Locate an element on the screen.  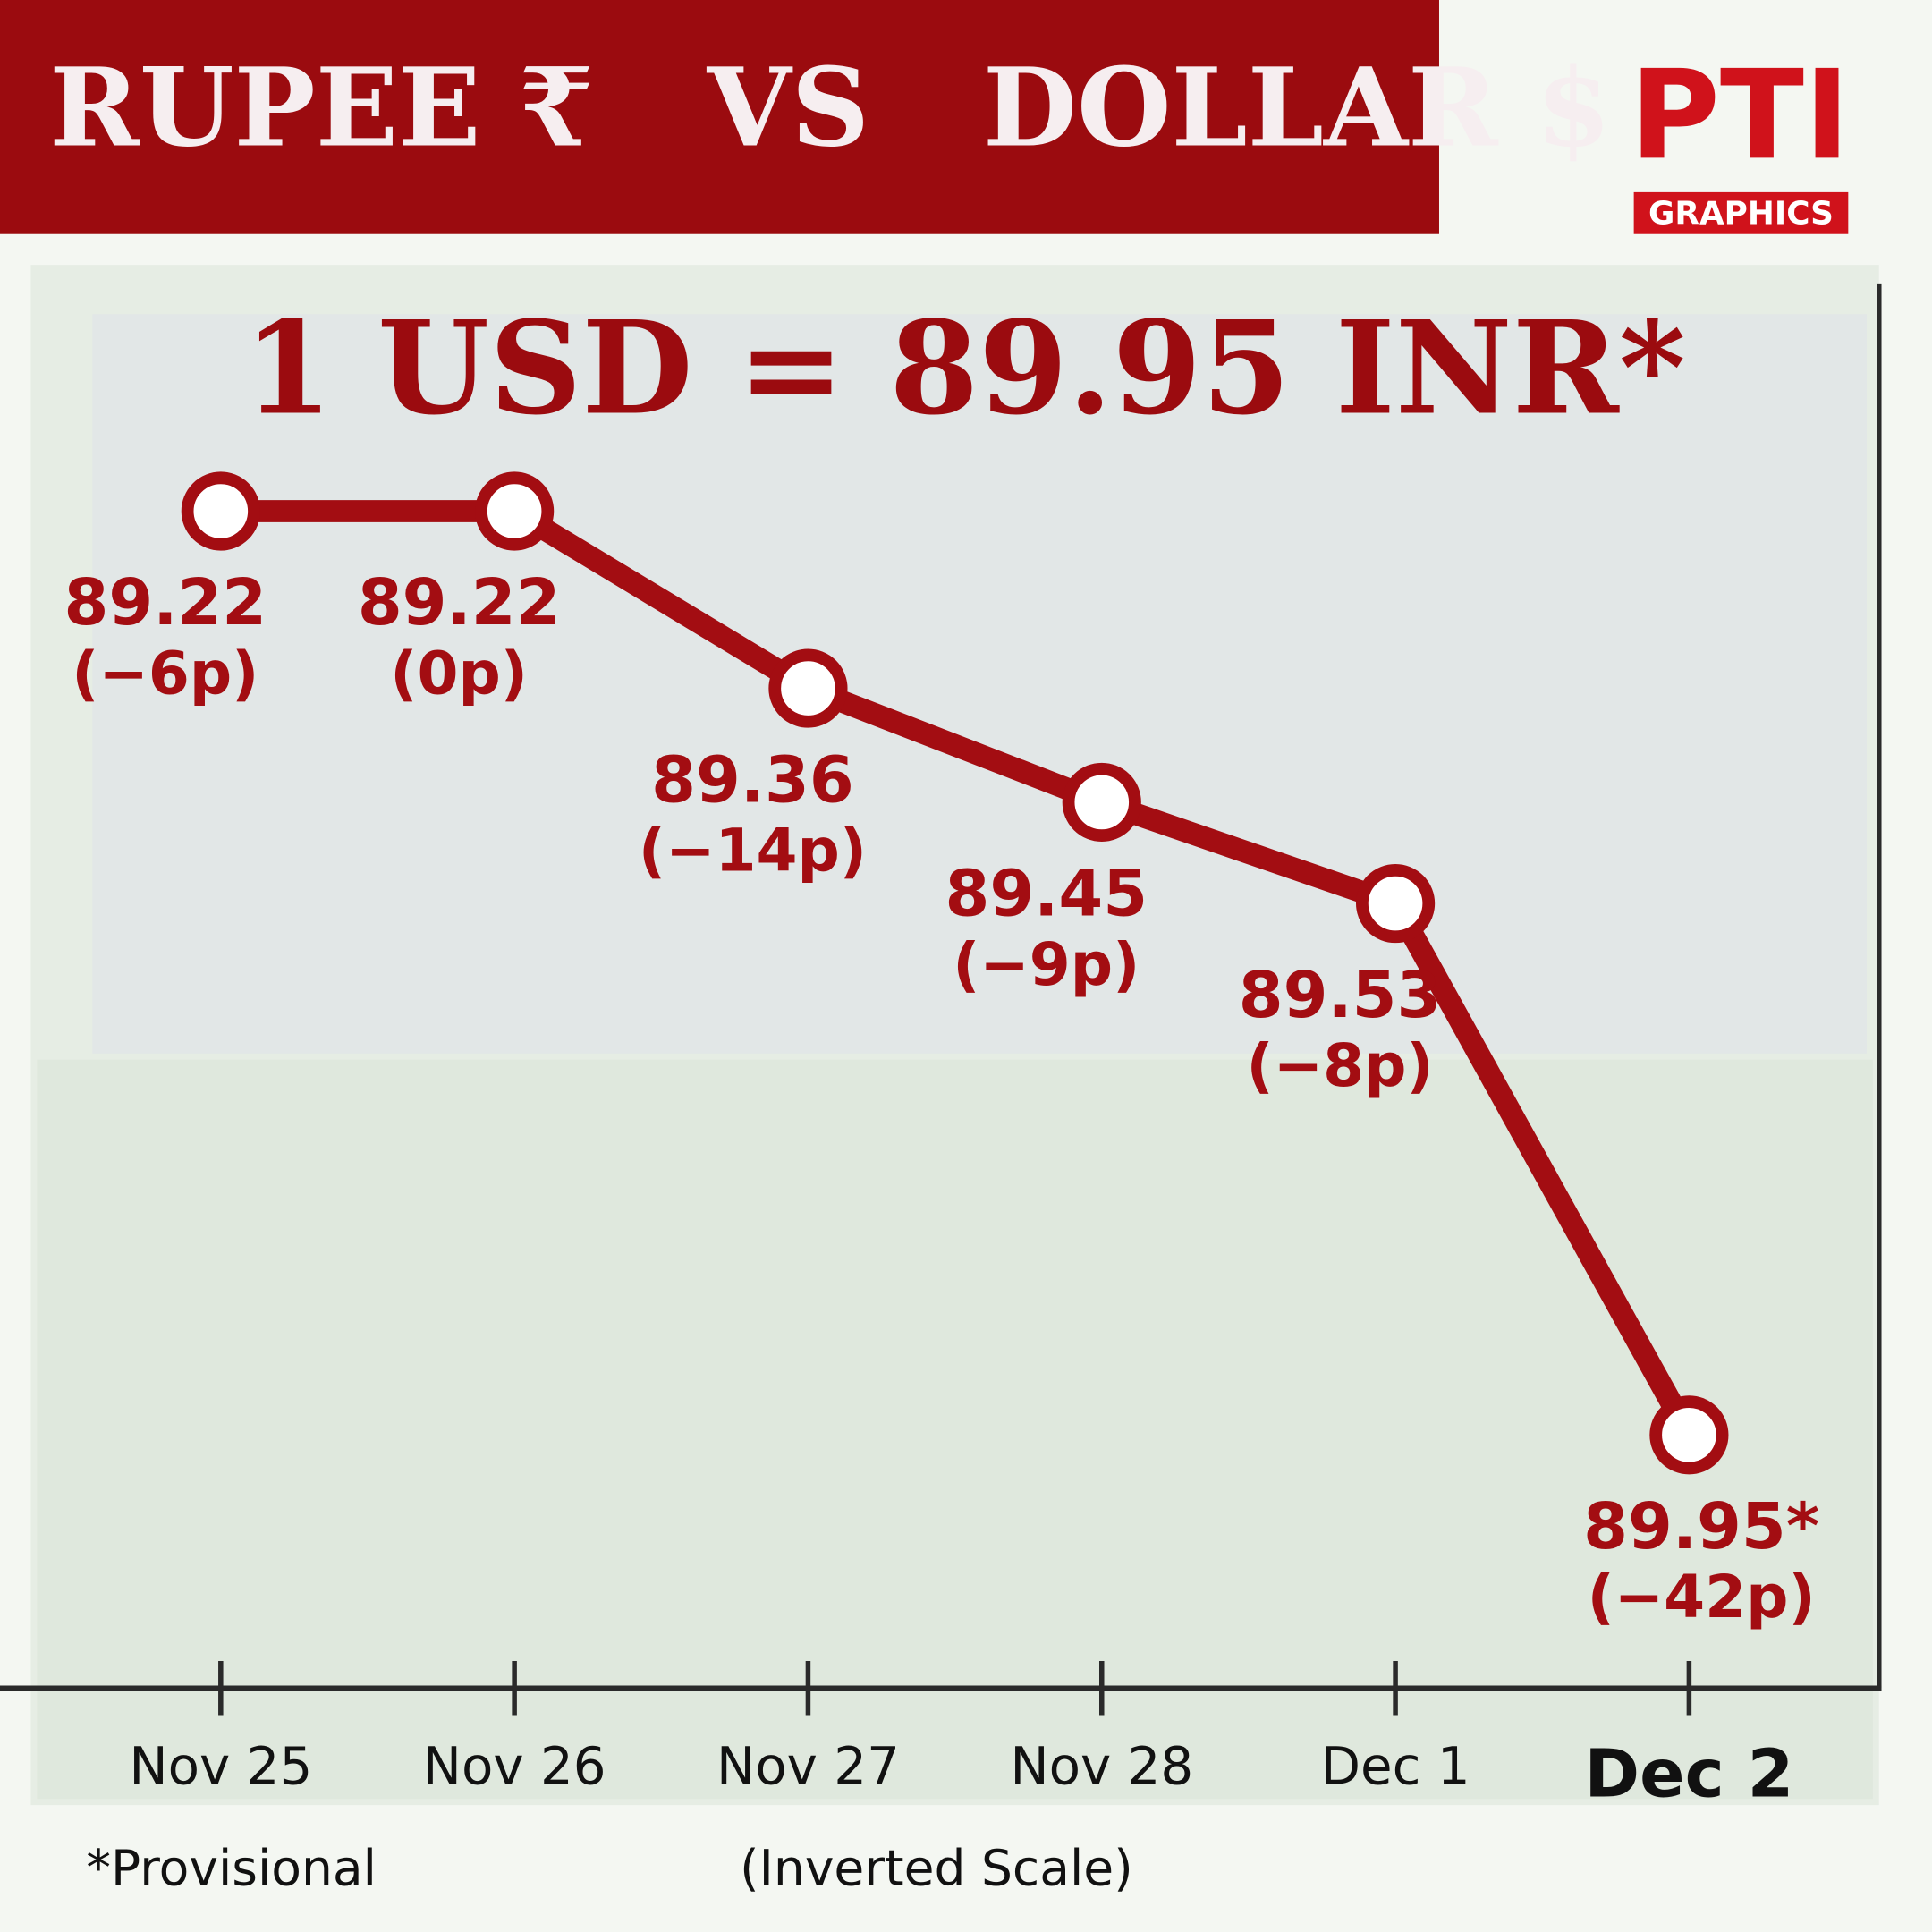
chart-title: RUPEE ₹ VS DOLLAR $ is located at coordinates (830, 108).